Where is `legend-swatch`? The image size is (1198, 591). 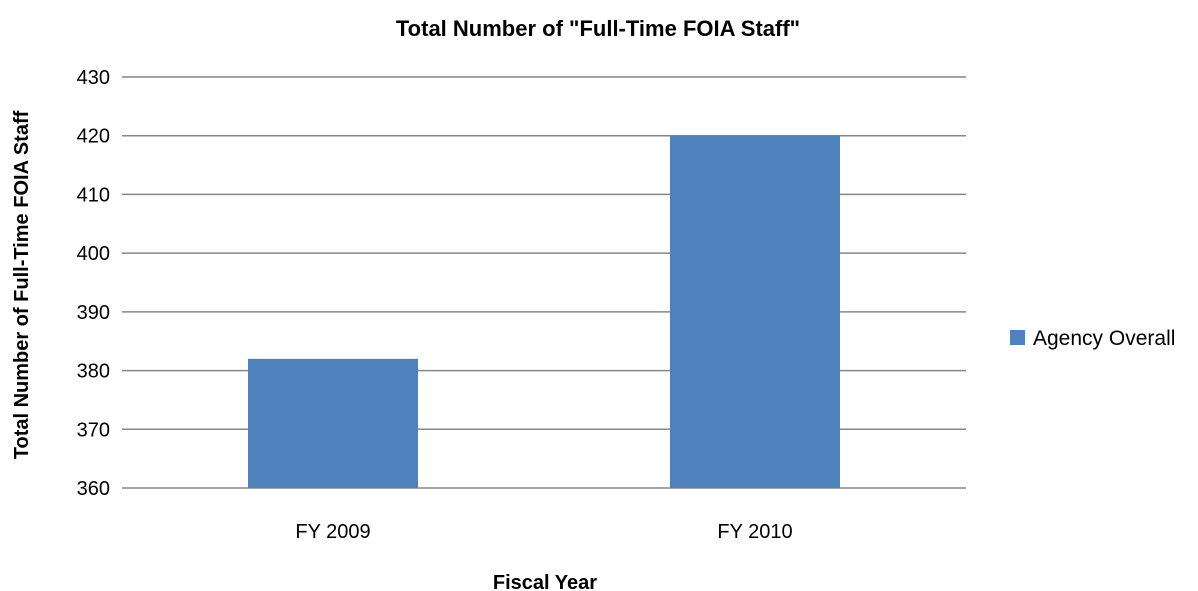
legend-swatch is located at coordinates (1017, 337).